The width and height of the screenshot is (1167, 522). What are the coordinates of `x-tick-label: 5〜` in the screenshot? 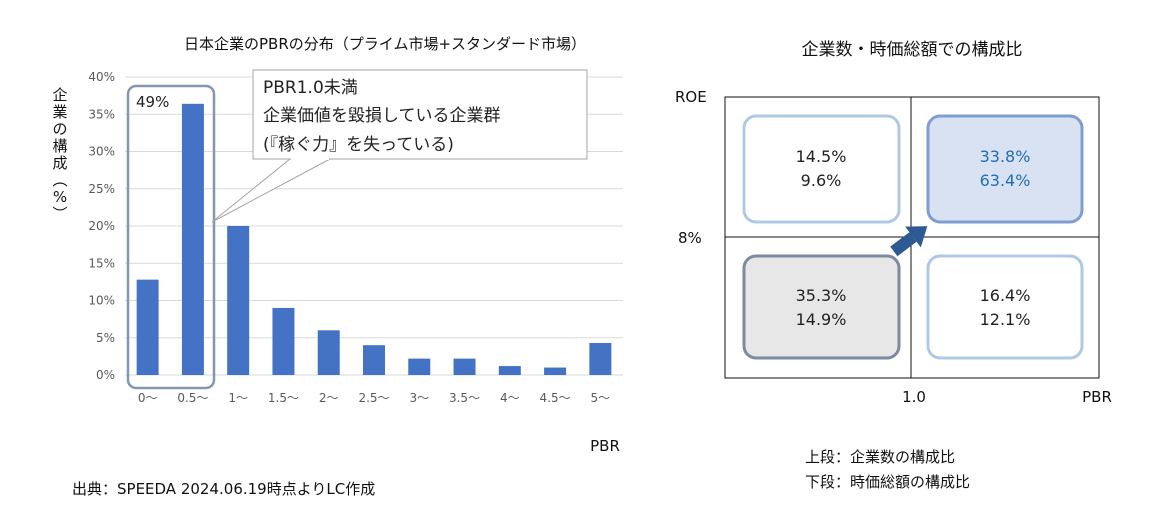 It's located at (601, 398).